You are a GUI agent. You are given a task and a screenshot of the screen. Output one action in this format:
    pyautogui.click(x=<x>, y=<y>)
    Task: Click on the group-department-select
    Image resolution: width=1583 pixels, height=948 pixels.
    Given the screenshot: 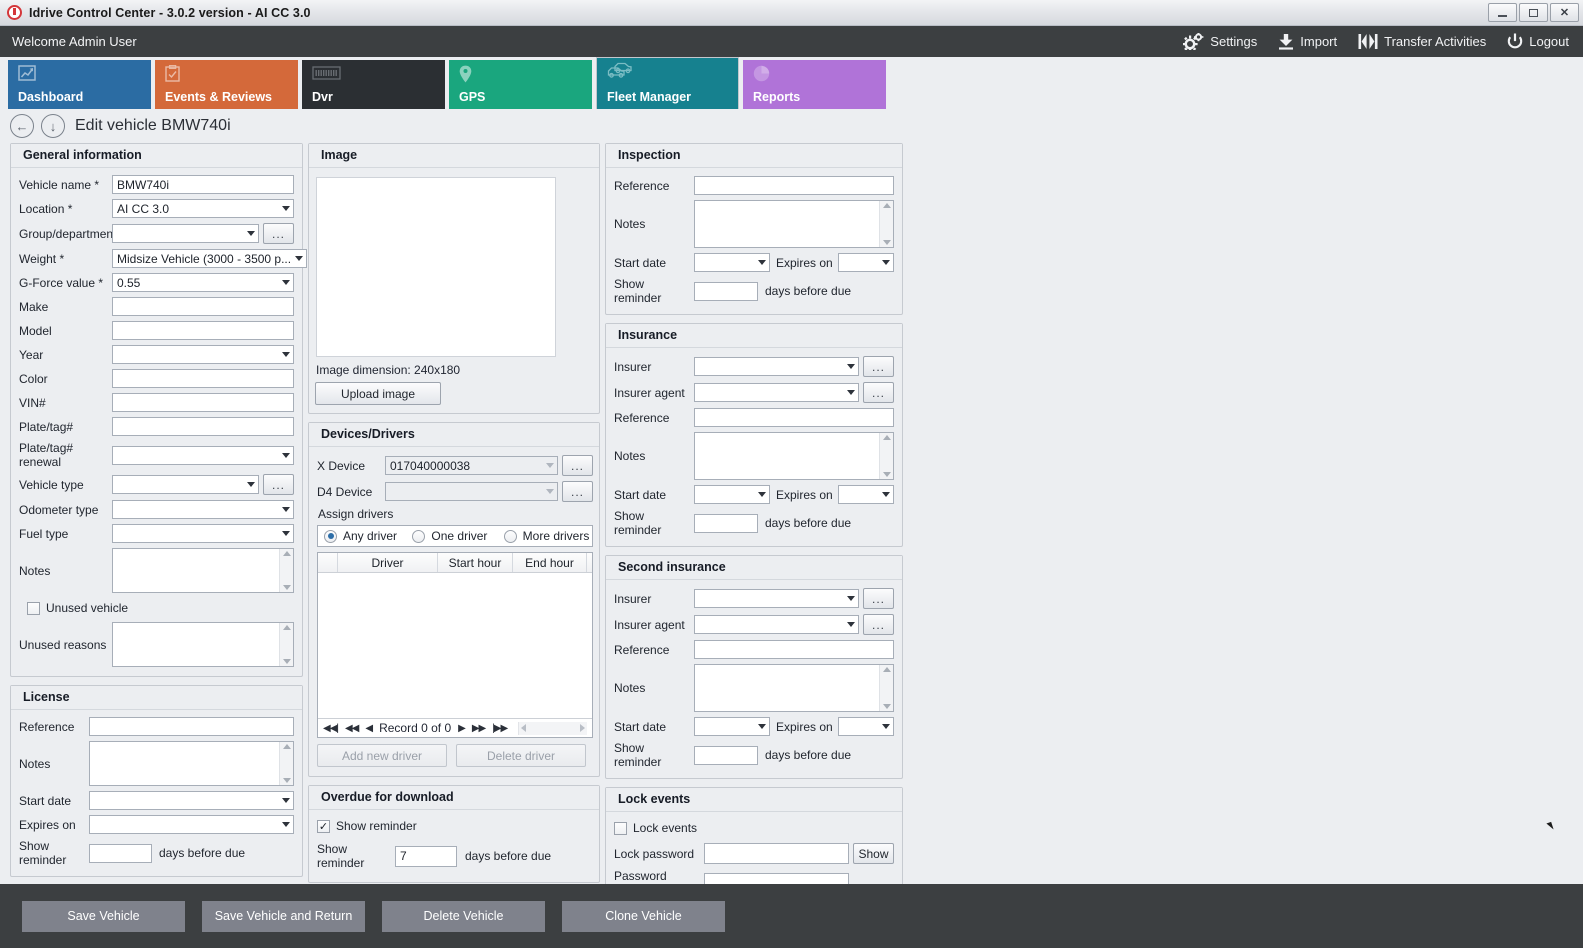 What is the action you would take?
    pyautogui.click(x=185, y=233)
    